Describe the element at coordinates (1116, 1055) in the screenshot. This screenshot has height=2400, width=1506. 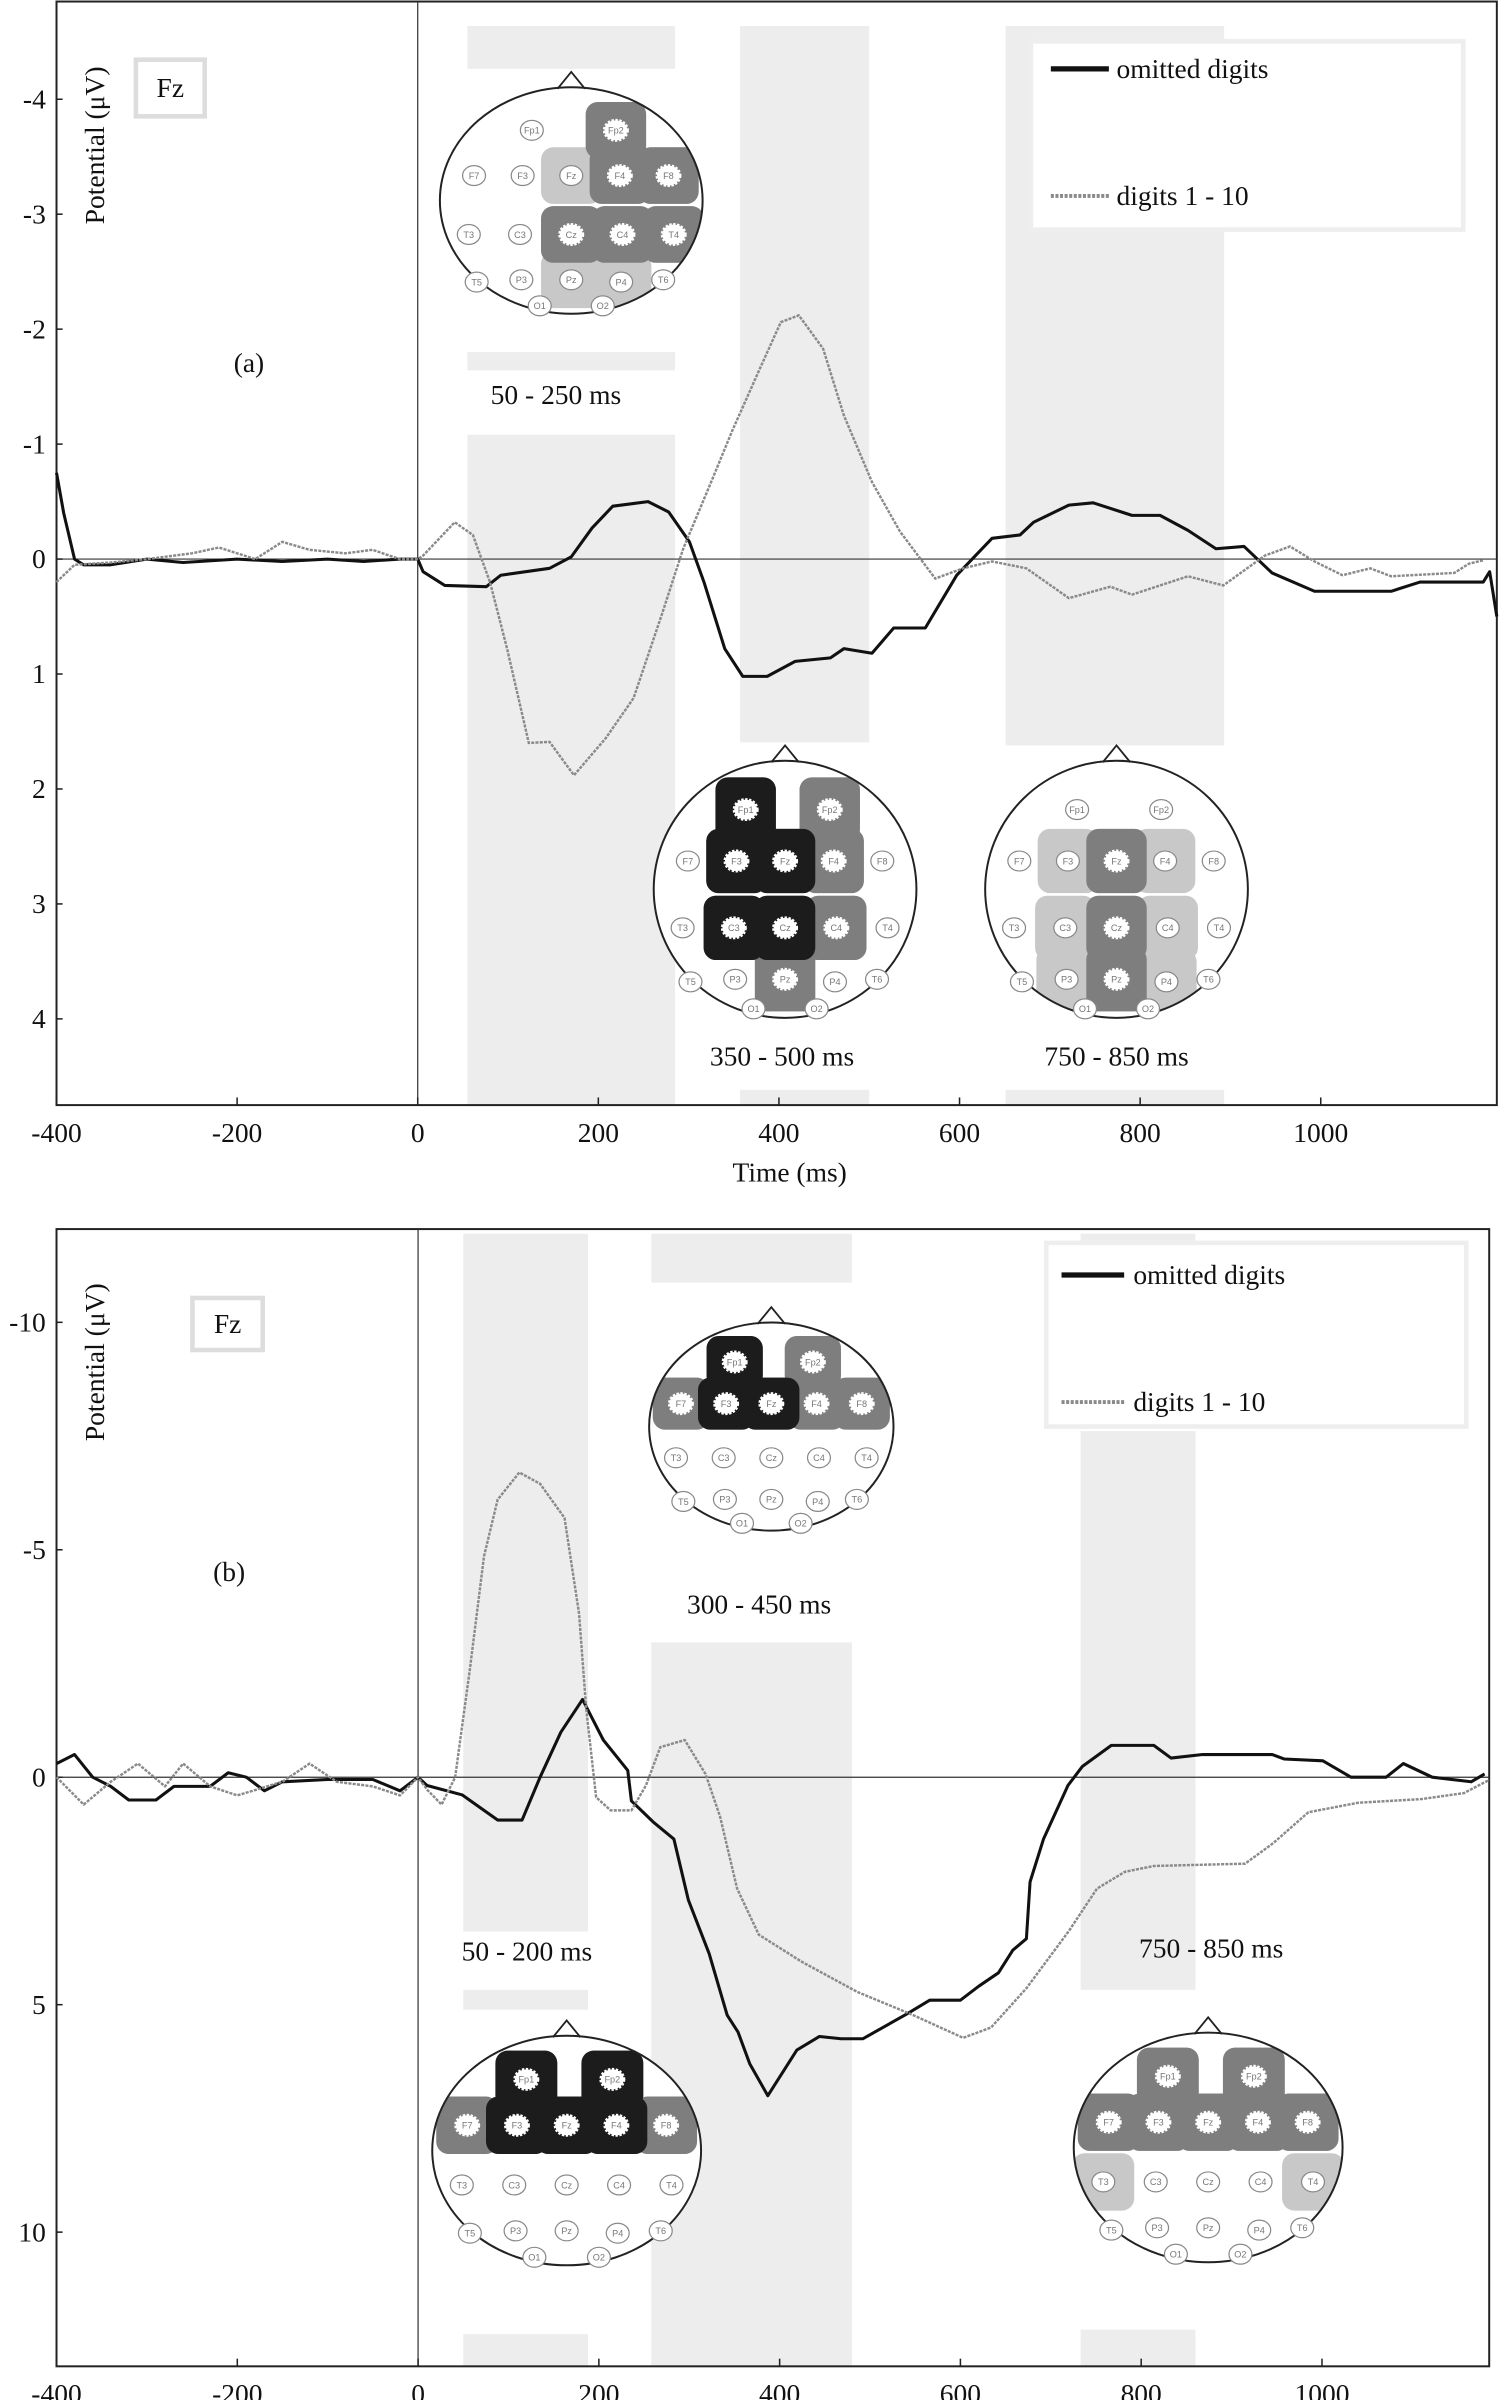
I see `time-window-label: 750 - 850 ms` at that location.